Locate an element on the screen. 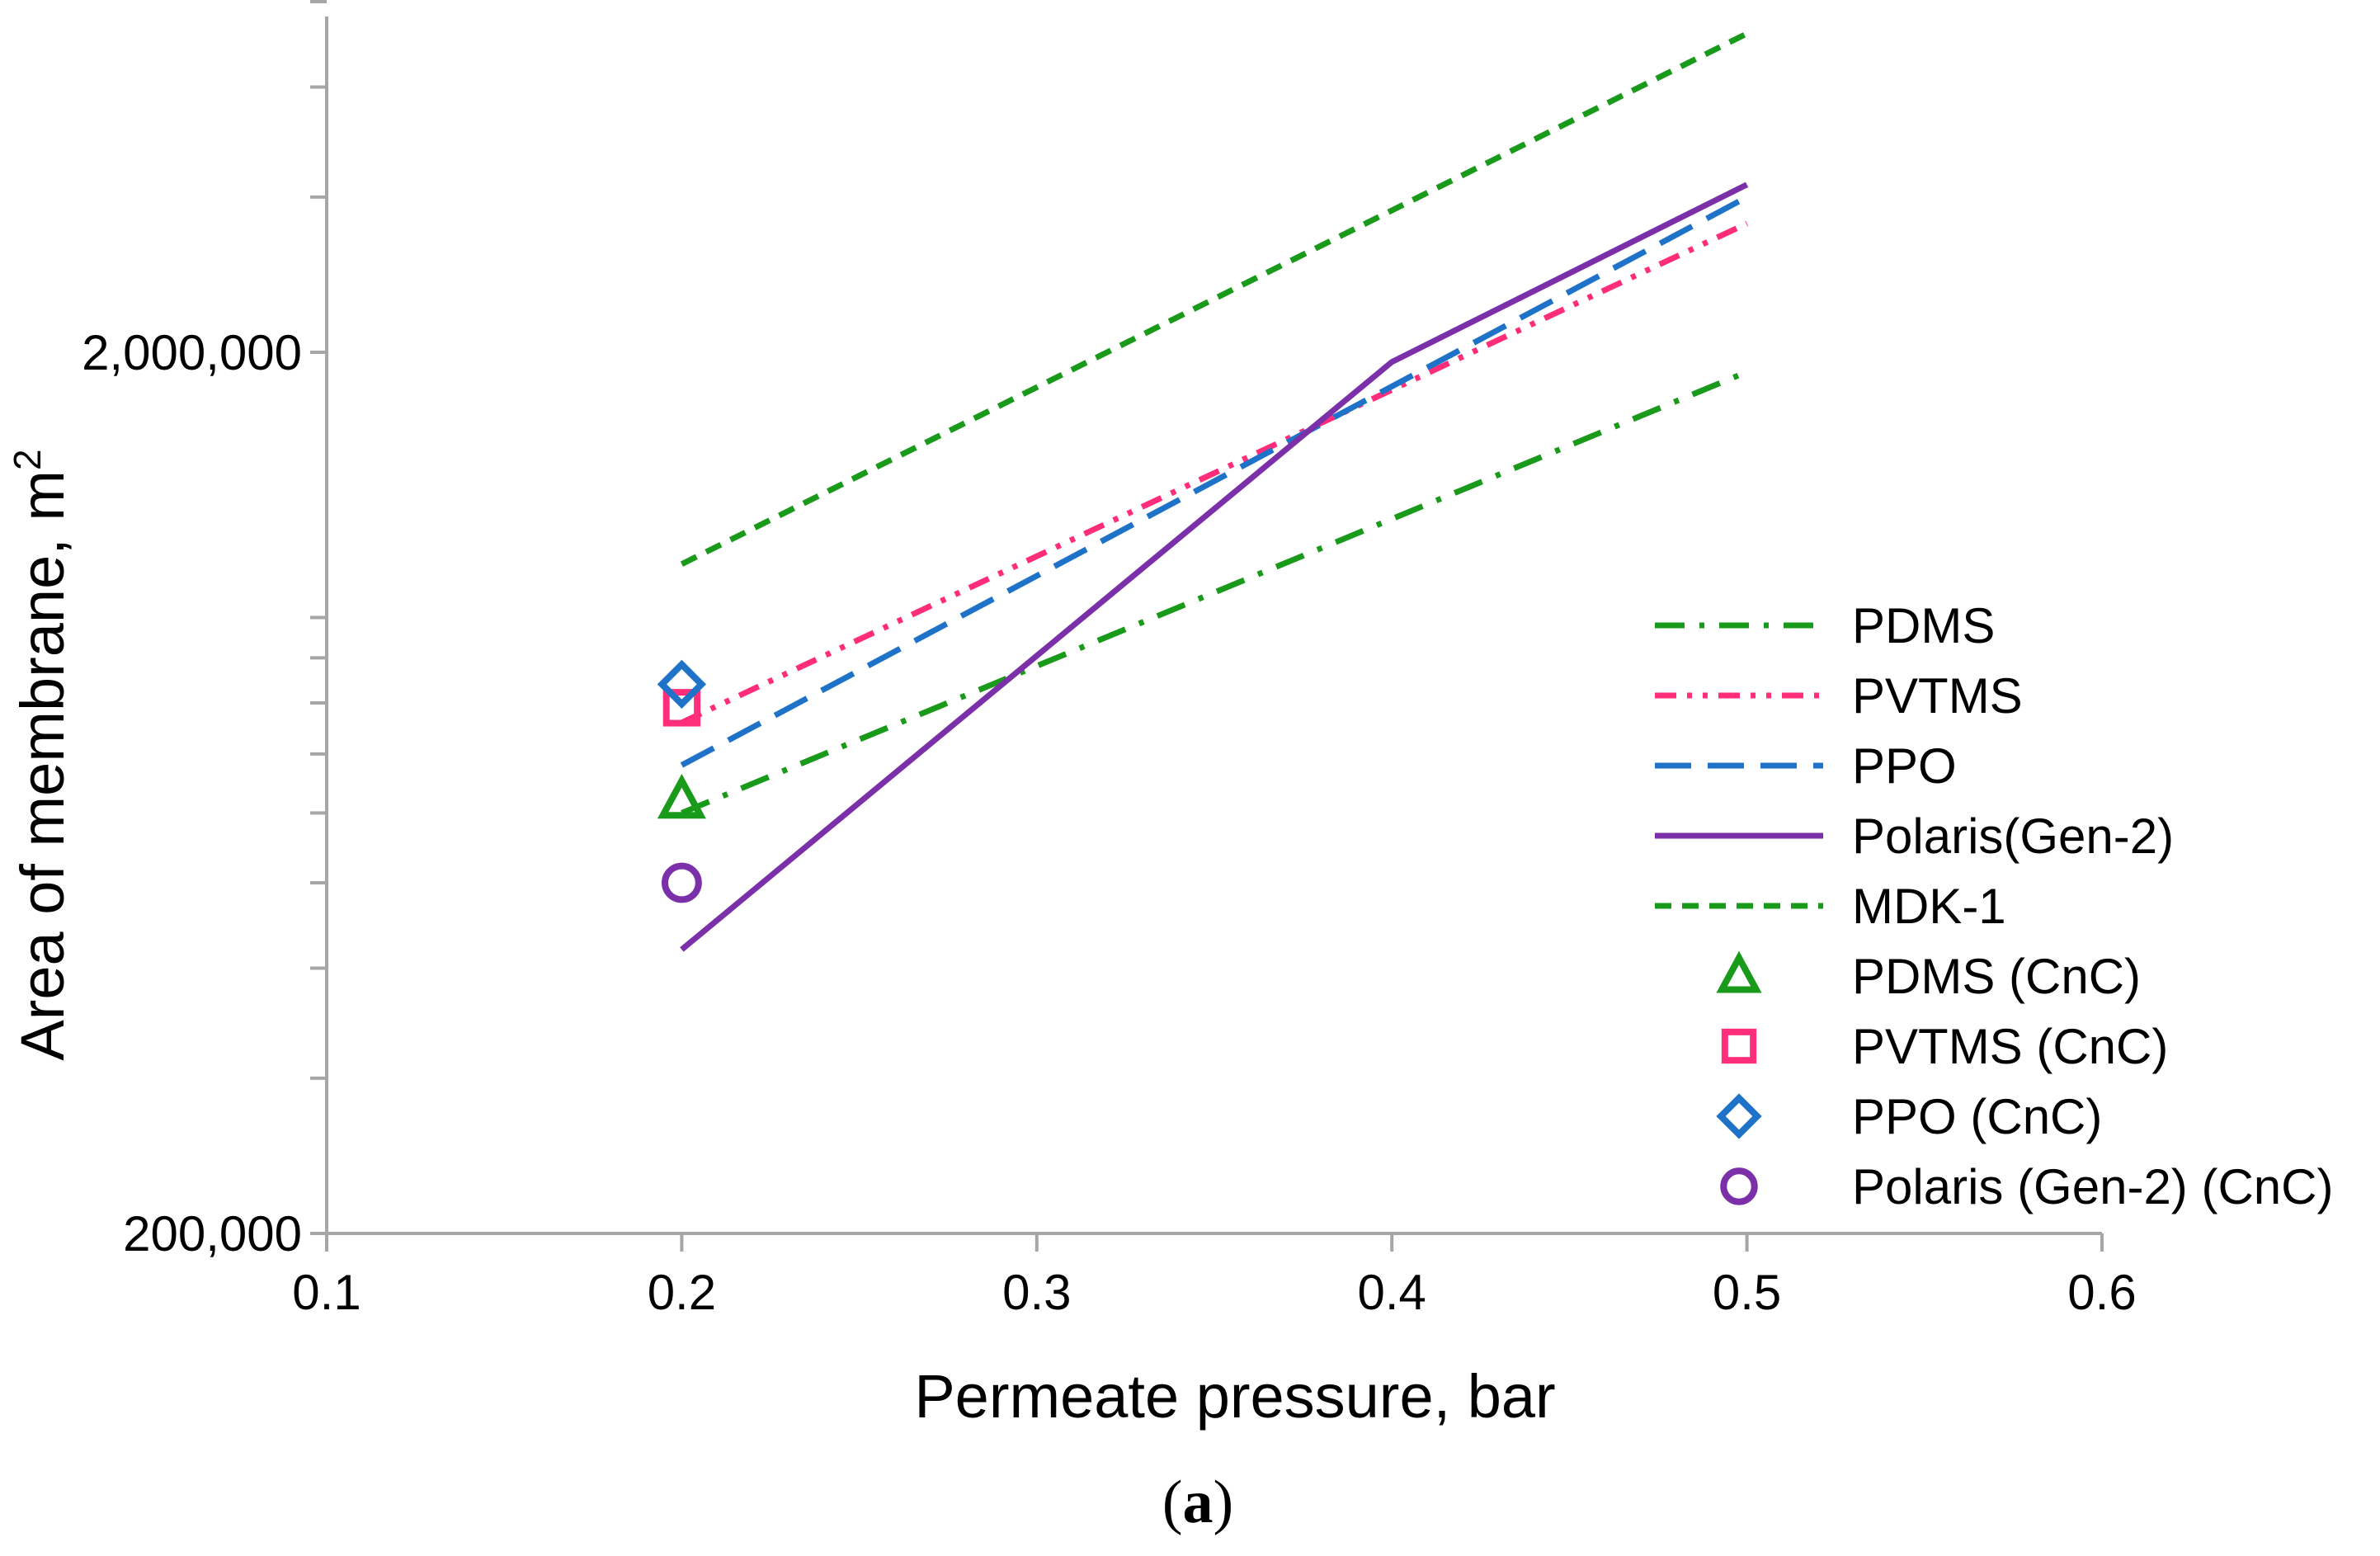 The image size is (2380, 1556). legend-item-pdms-cnc: PDMS (CnC) is located at coordinates (1928, 976).